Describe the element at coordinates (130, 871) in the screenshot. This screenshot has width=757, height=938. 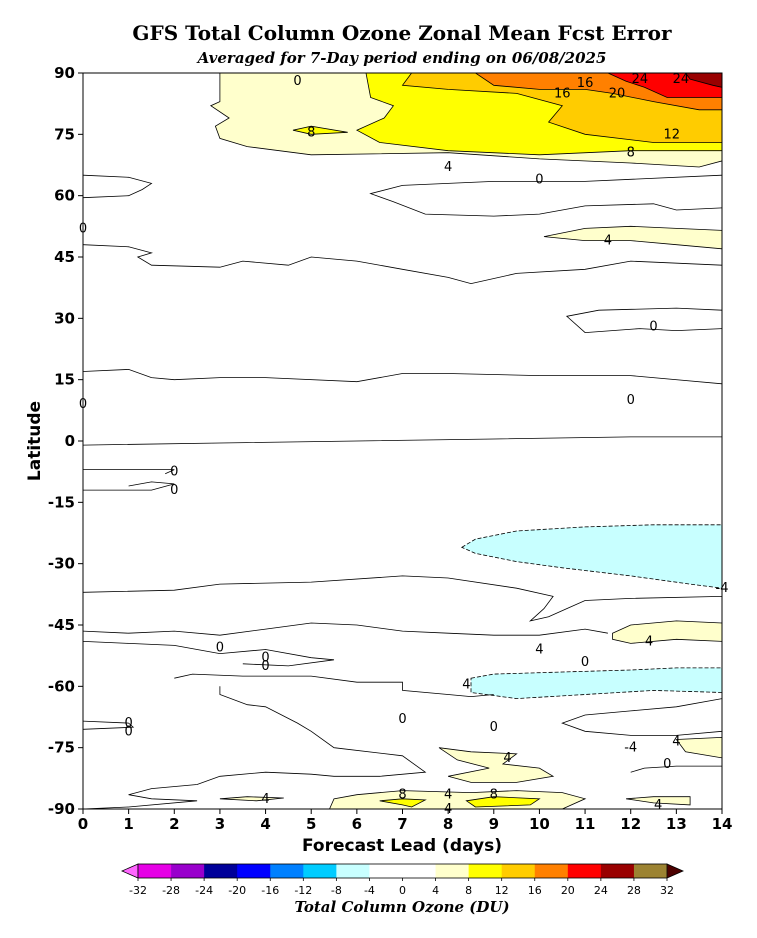
I see `colorbar-under-arrow` at that location.